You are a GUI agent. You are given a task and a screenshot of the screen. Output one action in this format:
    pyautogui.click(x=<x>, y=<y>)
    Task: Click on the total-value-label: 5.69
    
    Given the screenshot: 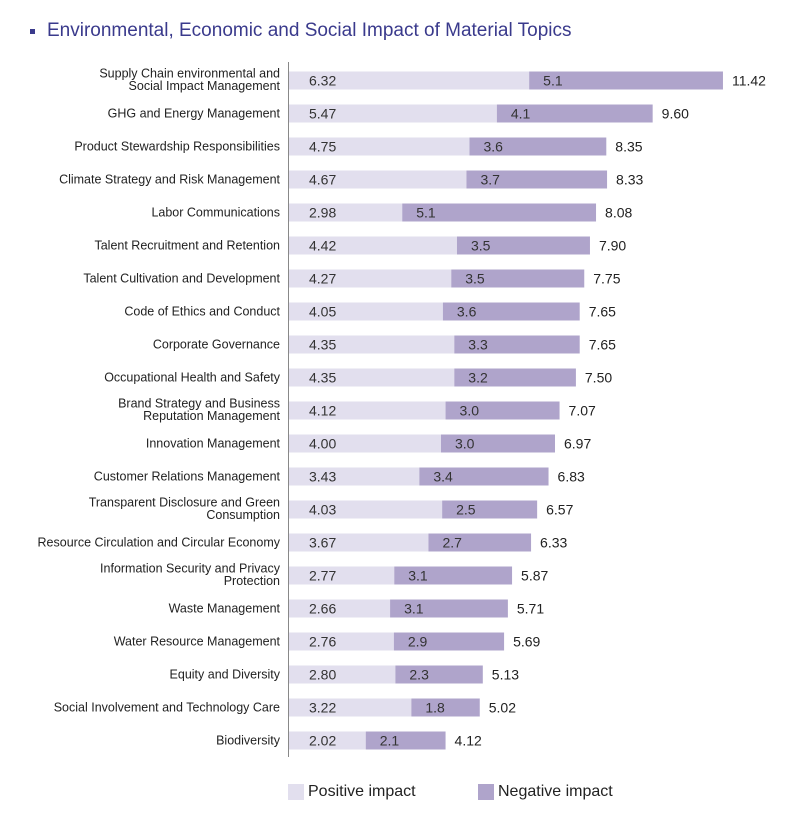 What is the action you would take?
    pyautogui.click(x=526, y=642)
    